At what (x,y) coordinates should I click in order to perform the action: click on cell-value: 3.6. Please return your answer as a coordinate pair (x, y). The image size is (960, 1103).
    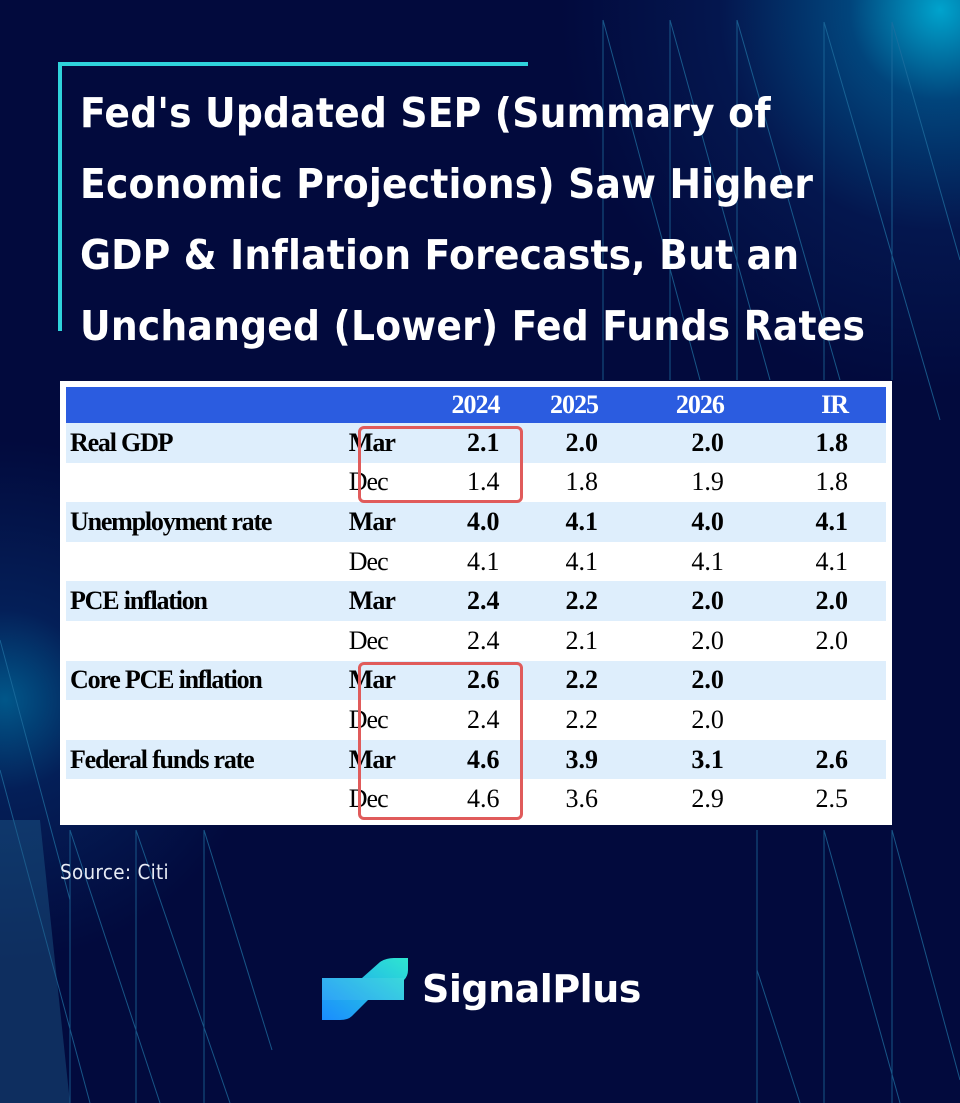
    Looking at the image, I should click on (560, 799).